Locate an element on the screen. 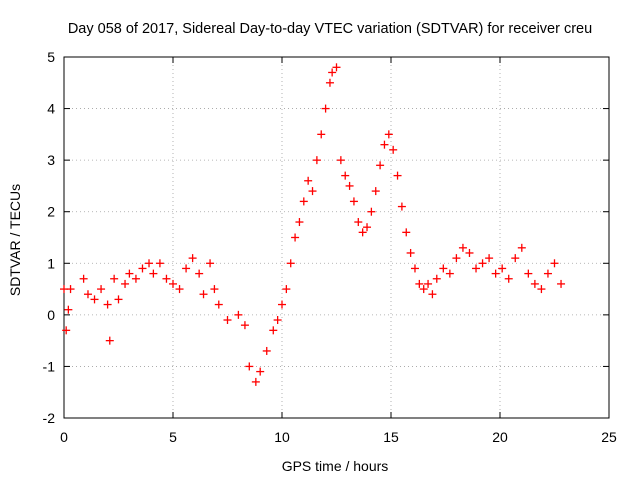 The image size is (640, 480). y-axis-label: SDTVAR / TECUs is located at coordinates (15, 240).